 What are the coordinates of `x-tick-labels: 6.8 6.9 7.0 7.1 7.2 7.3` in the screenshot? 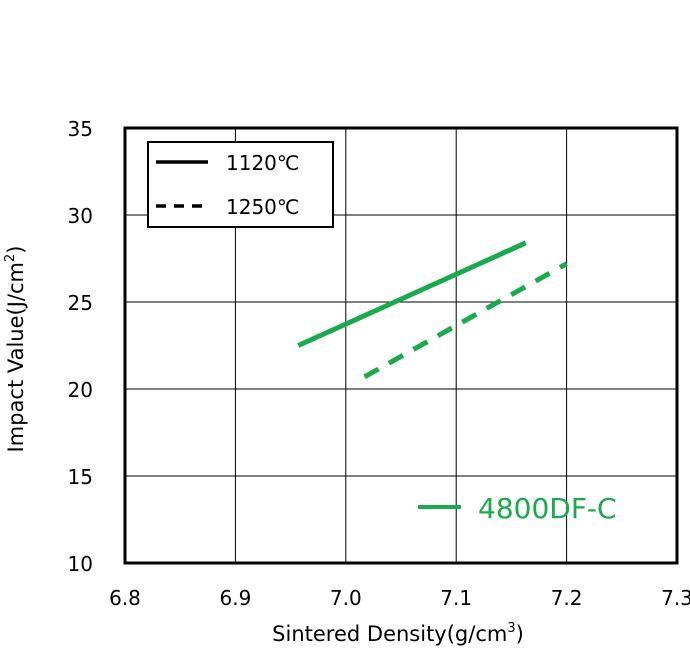 It's located at (399, 598).